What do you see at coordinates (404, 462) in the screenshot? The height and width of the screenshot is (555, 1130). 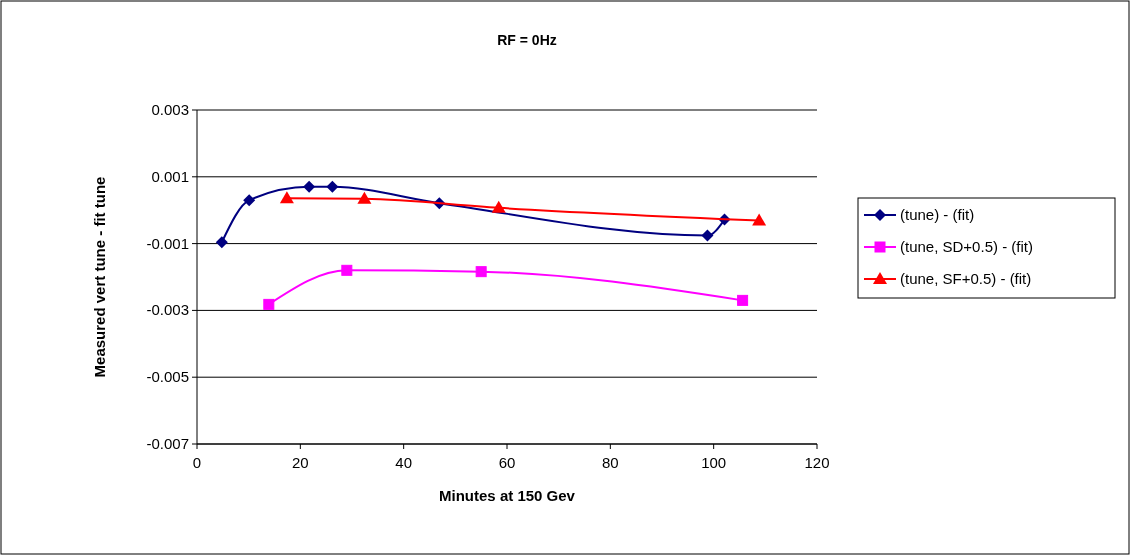 I see `x-tick-label: 40` at bounding box center [404, 462].